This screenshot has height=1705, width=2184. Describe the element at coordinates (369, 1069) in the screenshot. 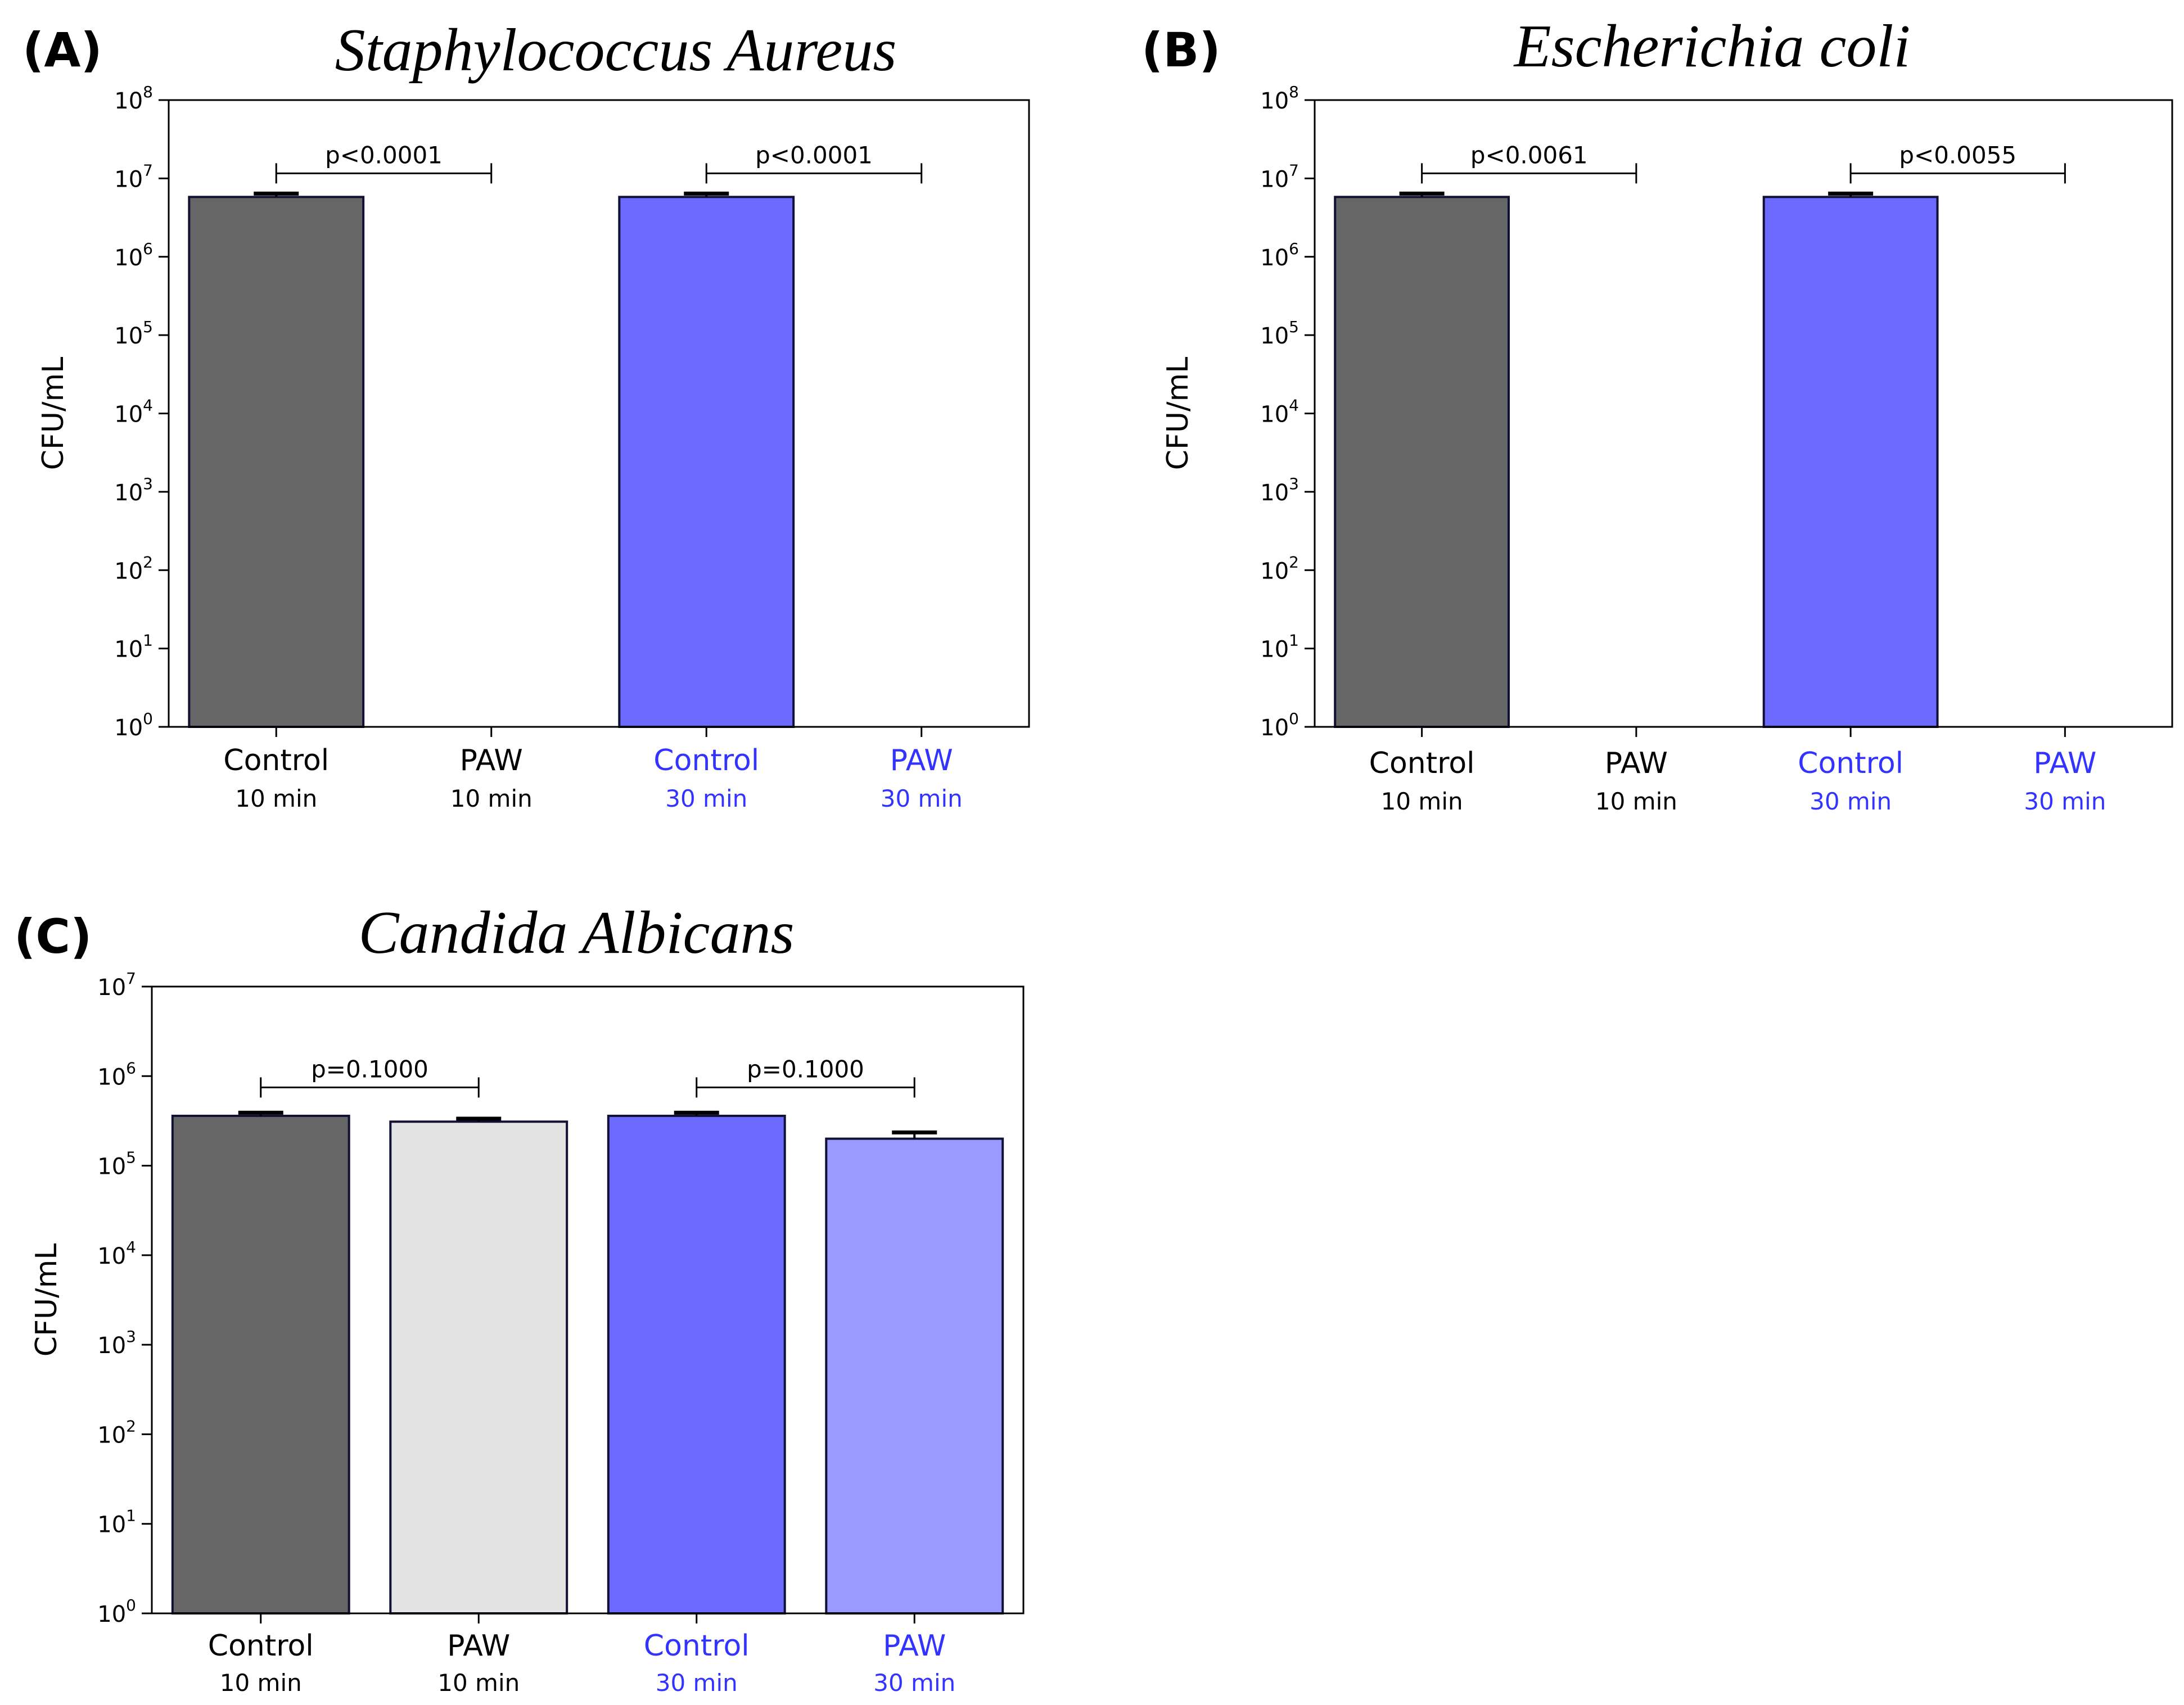

I see `significance-label: p=0.1000` at that location.